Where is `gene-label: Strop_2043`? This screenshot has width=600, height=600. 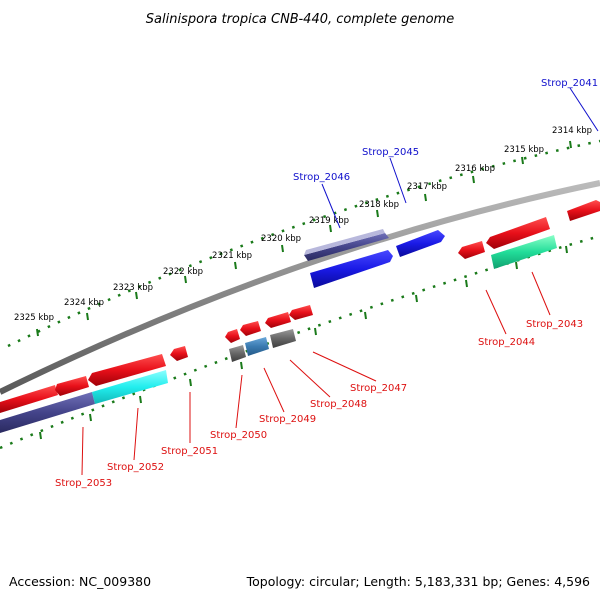
gene-label: Strop_2043 is located at coordinates (554, 324).